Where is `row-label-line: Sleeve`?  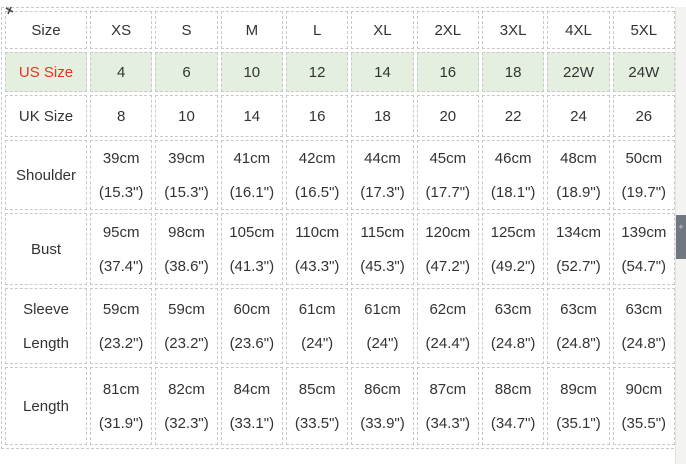
row-label-line: Sleeve is located at coordinates (46, 309).